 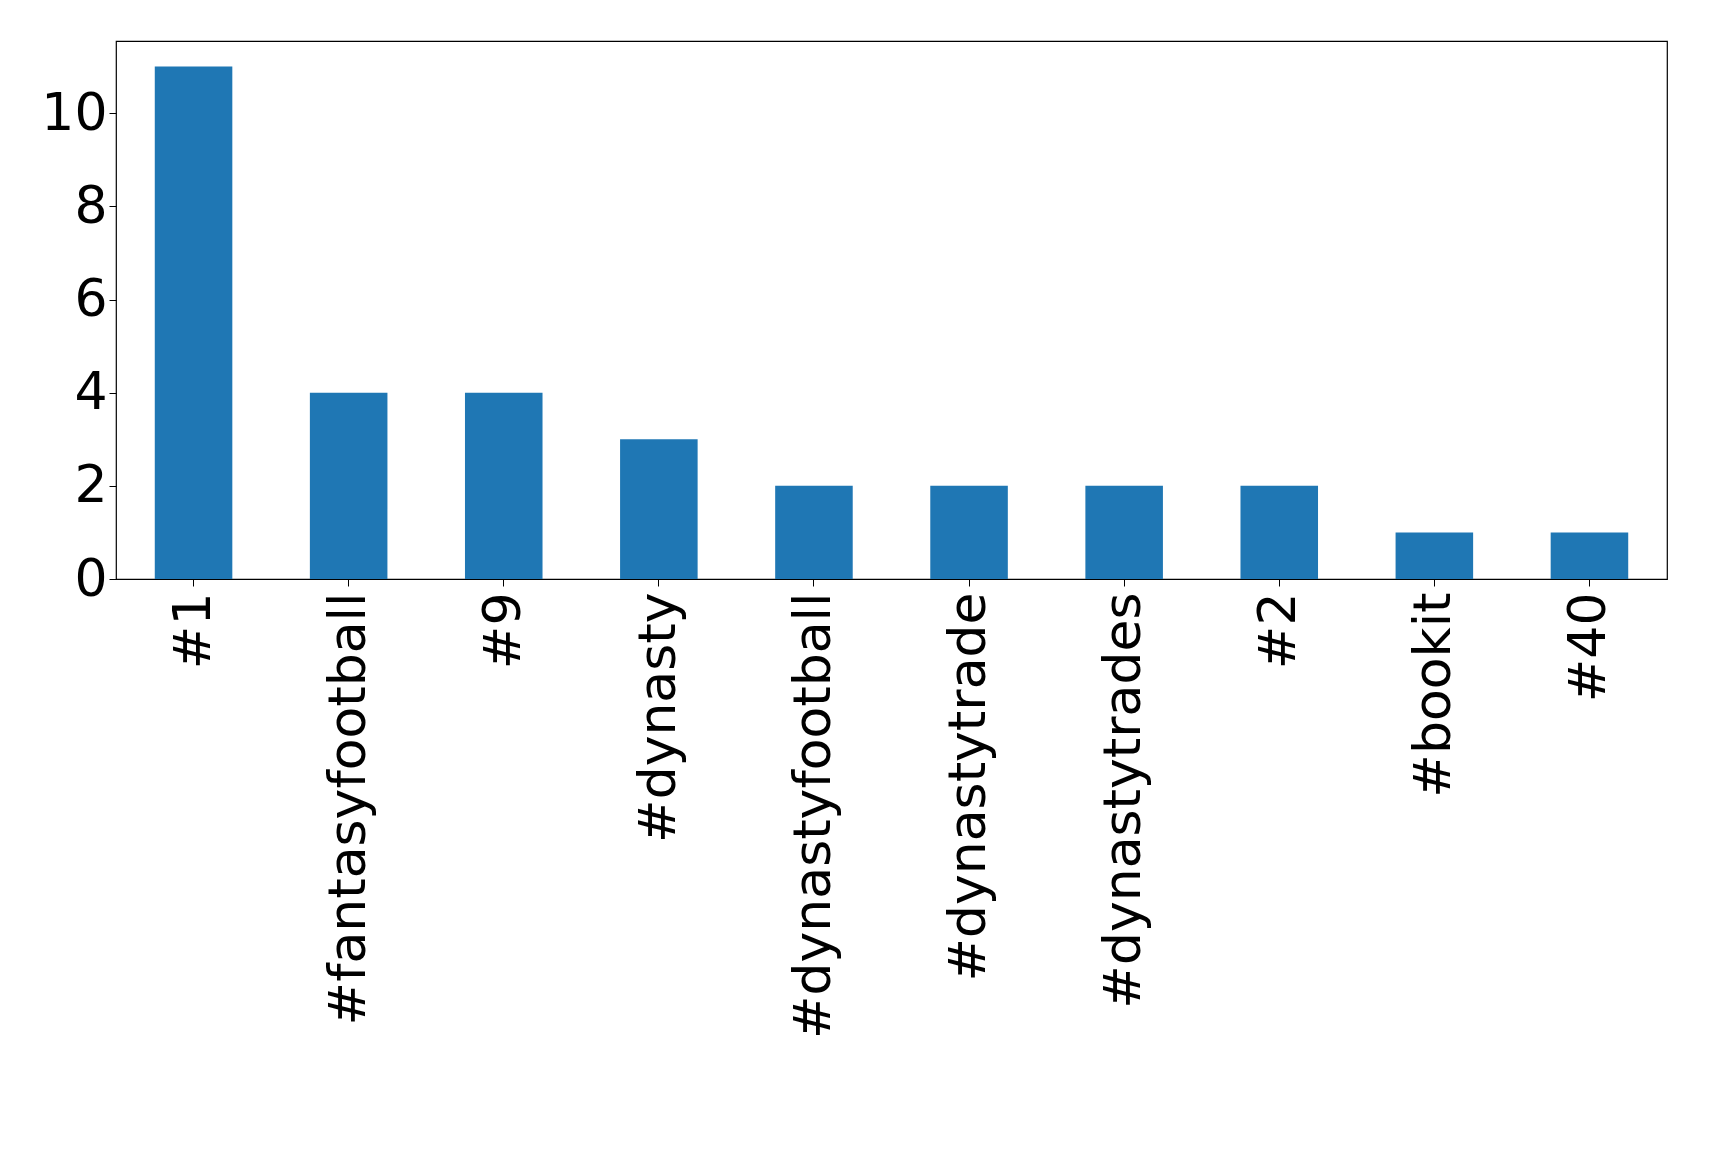 What do you see at coordinates (656, 717) in the screenshot?
I see `x-tick-label: #dynasty` at bounding box center [656, 717].